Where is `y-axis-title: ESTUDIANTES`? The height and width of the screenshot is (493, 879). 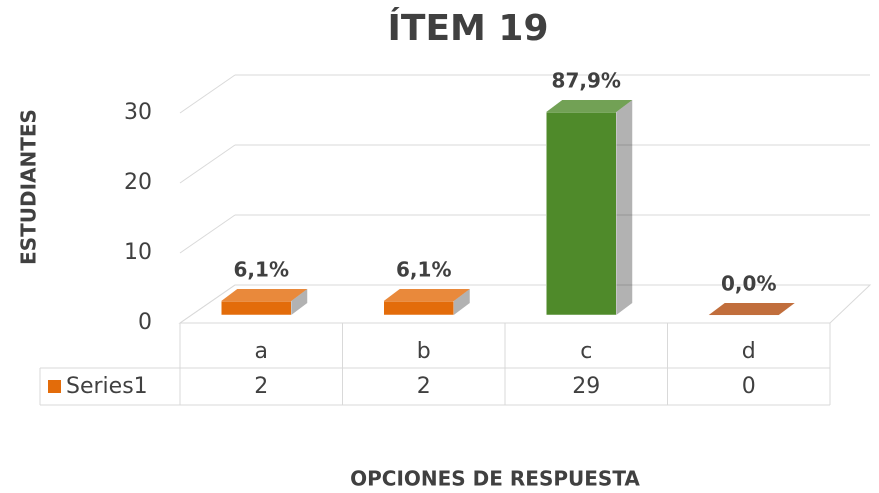
y-axis-title: ESTUDIANTES is located at coordinates (29, 187).